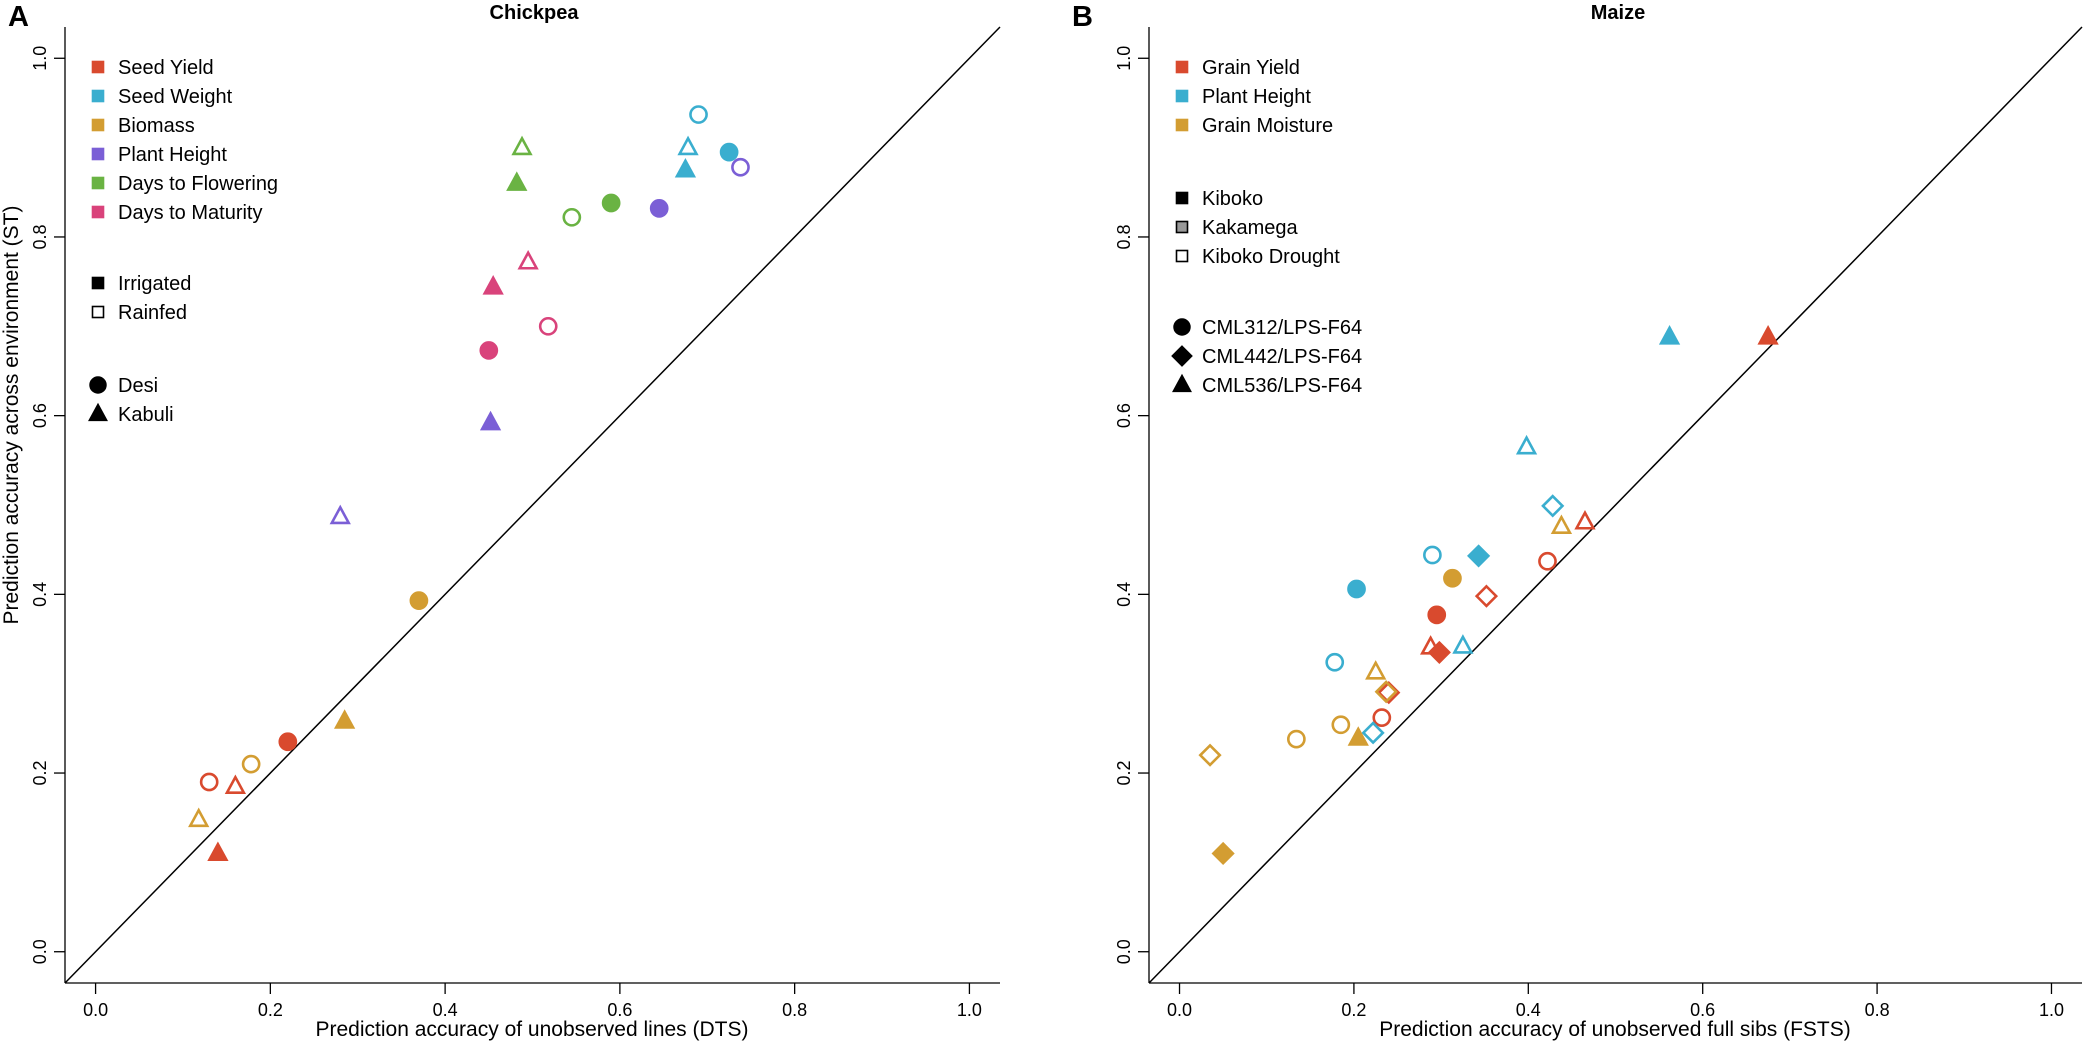 Image resolution: width=2084 pixels, height=1043 pixels. What do you see at coordinates (1282, 328) in the screenshot?
I see `legend-shape-label: CML312/LPS-F64` at bounding box center [1282, 328].